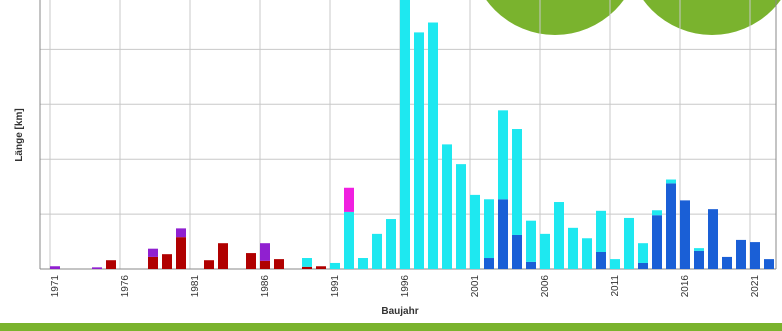 Image resolution: width=782 pixels, height=331 pixels. What do you see at coordinates (545, 286) in the screenshot?
I see `x-tick-label: 2006` at bounding box center [545, 286].